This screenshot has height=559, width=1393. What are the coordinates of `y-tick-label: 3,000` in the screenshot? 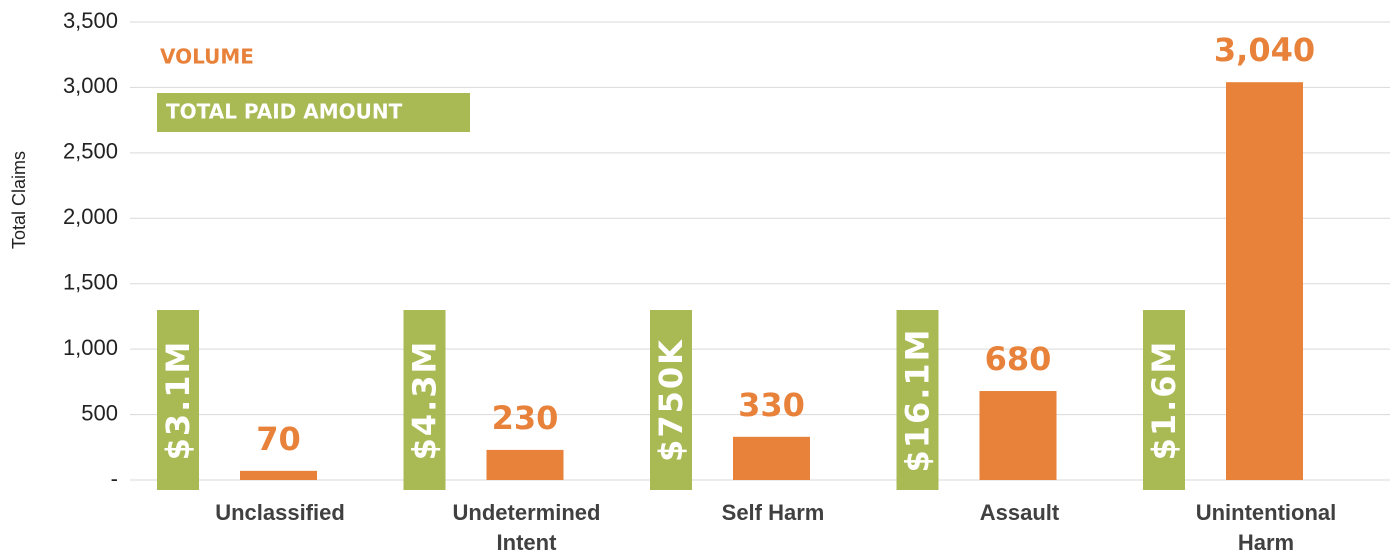 It's located at (90, 85).